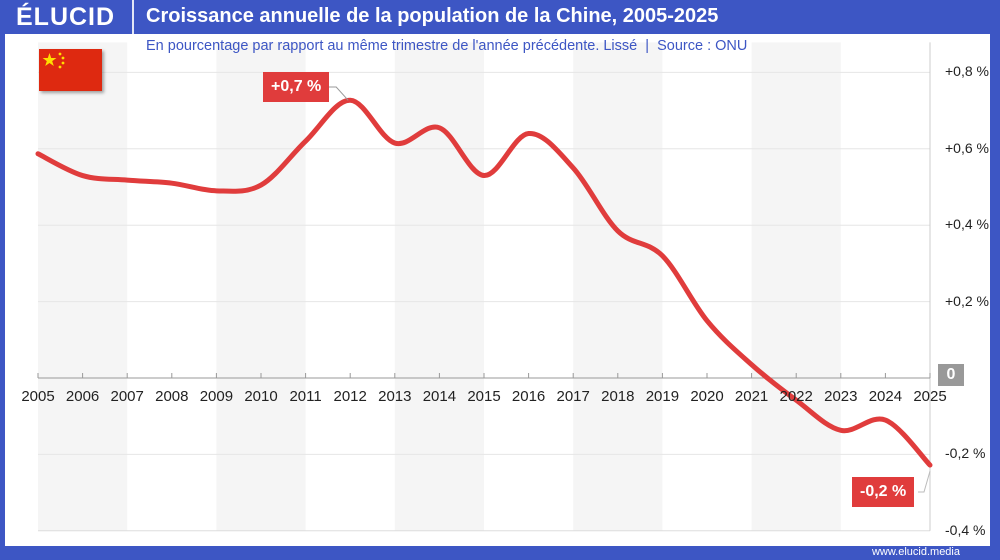 This screenshot has height=560, width=1000. I want to click on footer-url: www.elucid.media, so click(915, 552).